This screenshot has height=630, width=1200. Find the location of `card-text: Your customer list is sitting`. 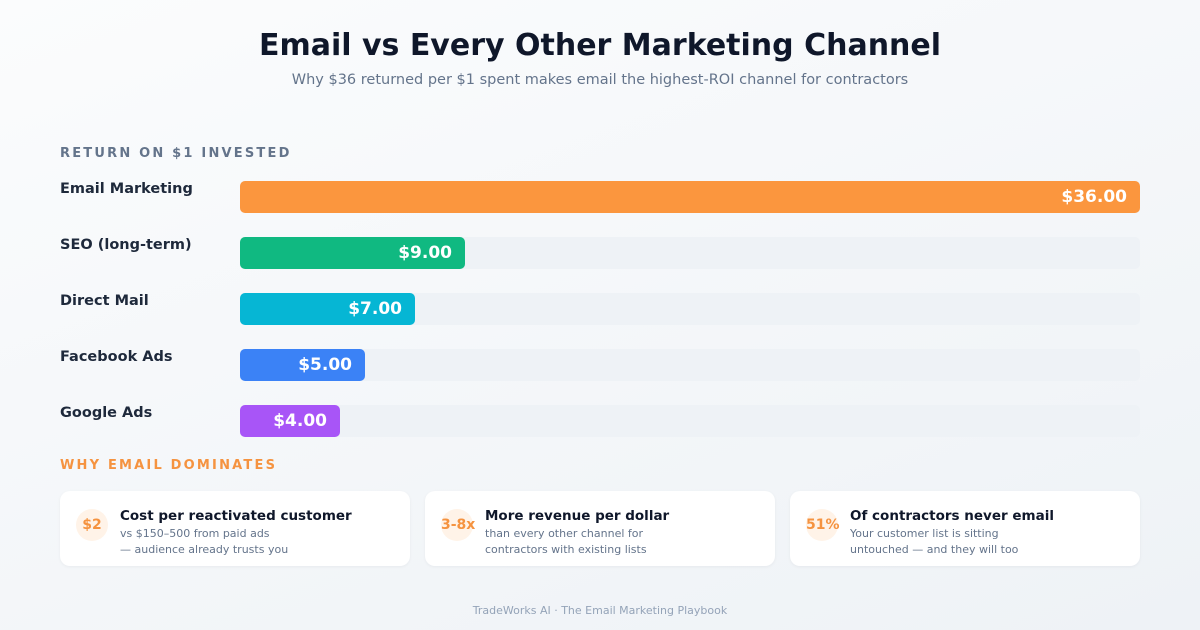

card-text: Your customer list is sitting is located at coordinates (924, 533).